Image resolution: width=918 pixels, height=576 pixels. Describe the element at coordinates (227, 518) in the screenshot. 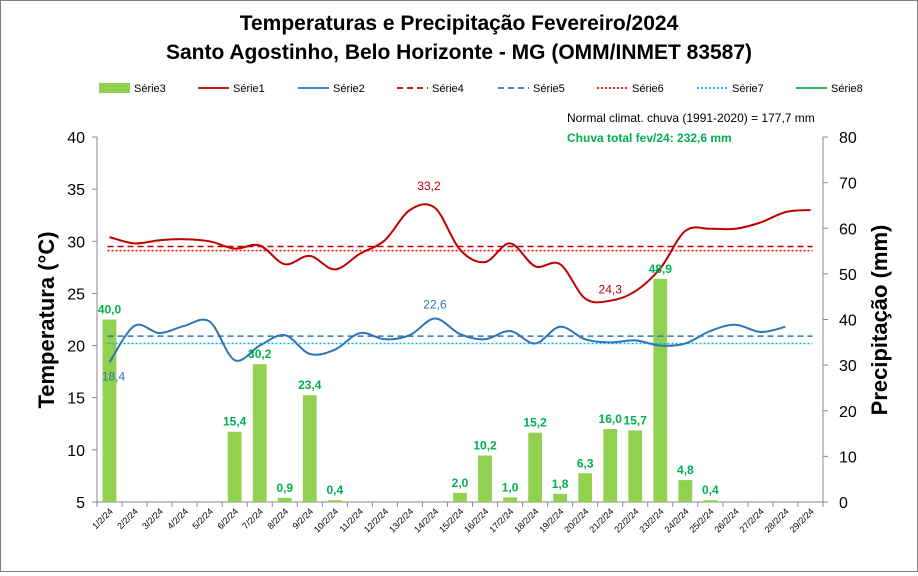

I see `x-tick-label: 6/2/24` at that location.